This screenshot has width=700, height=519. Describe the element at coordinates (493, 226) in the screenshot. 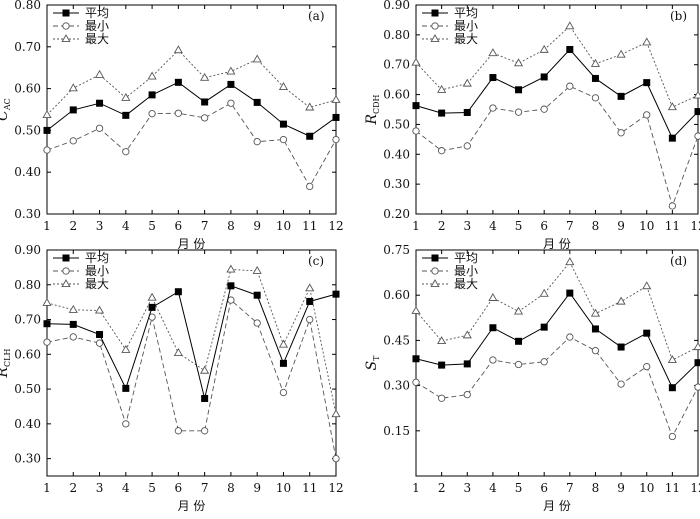

I see `x-tick-label: 4` at that location.